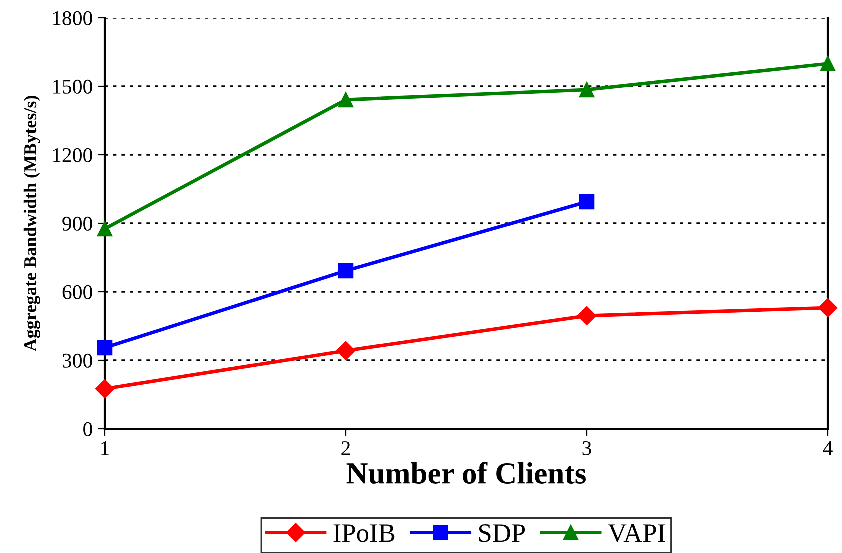 This screenshot has height=553, width=842. What do you see at coordinates (364, 533) in the screenshot?
I see `legend-label: IPoIB` at bounding box center [364, 533].